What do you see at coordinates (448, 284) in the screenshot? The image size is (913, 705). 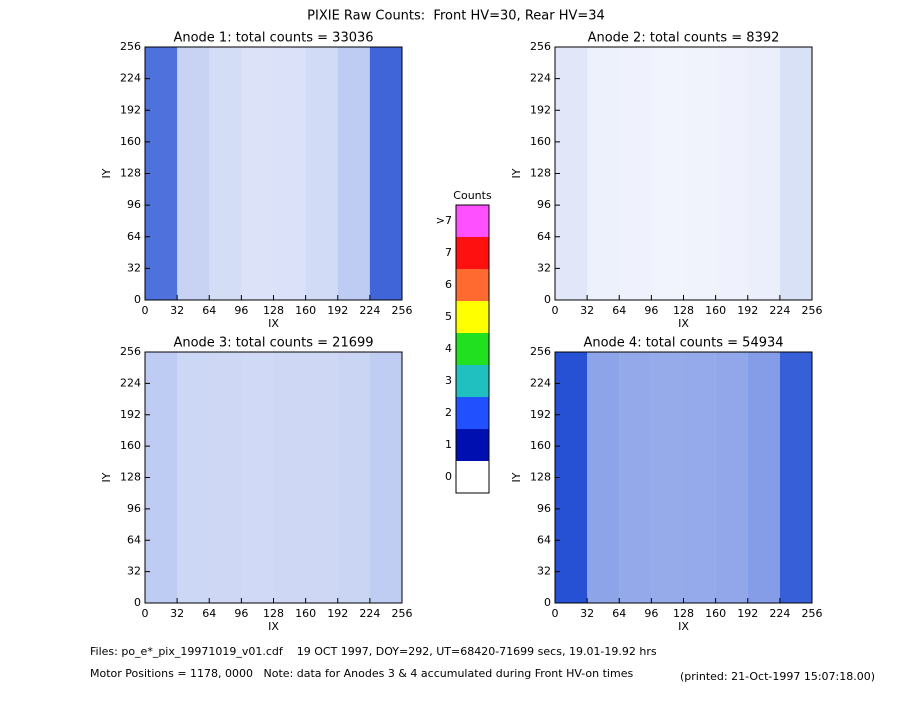 I see `colorbar-label: 6` at bounding box center [448, 284].